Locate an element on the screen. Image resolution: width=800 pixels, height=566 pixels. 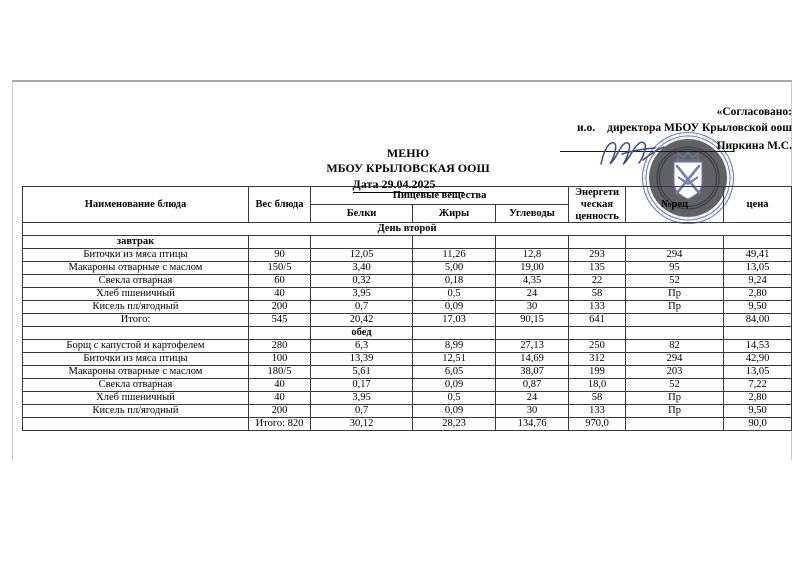
header-nutrients-group: Пищевые вещества is located at coordinates (439, 195).